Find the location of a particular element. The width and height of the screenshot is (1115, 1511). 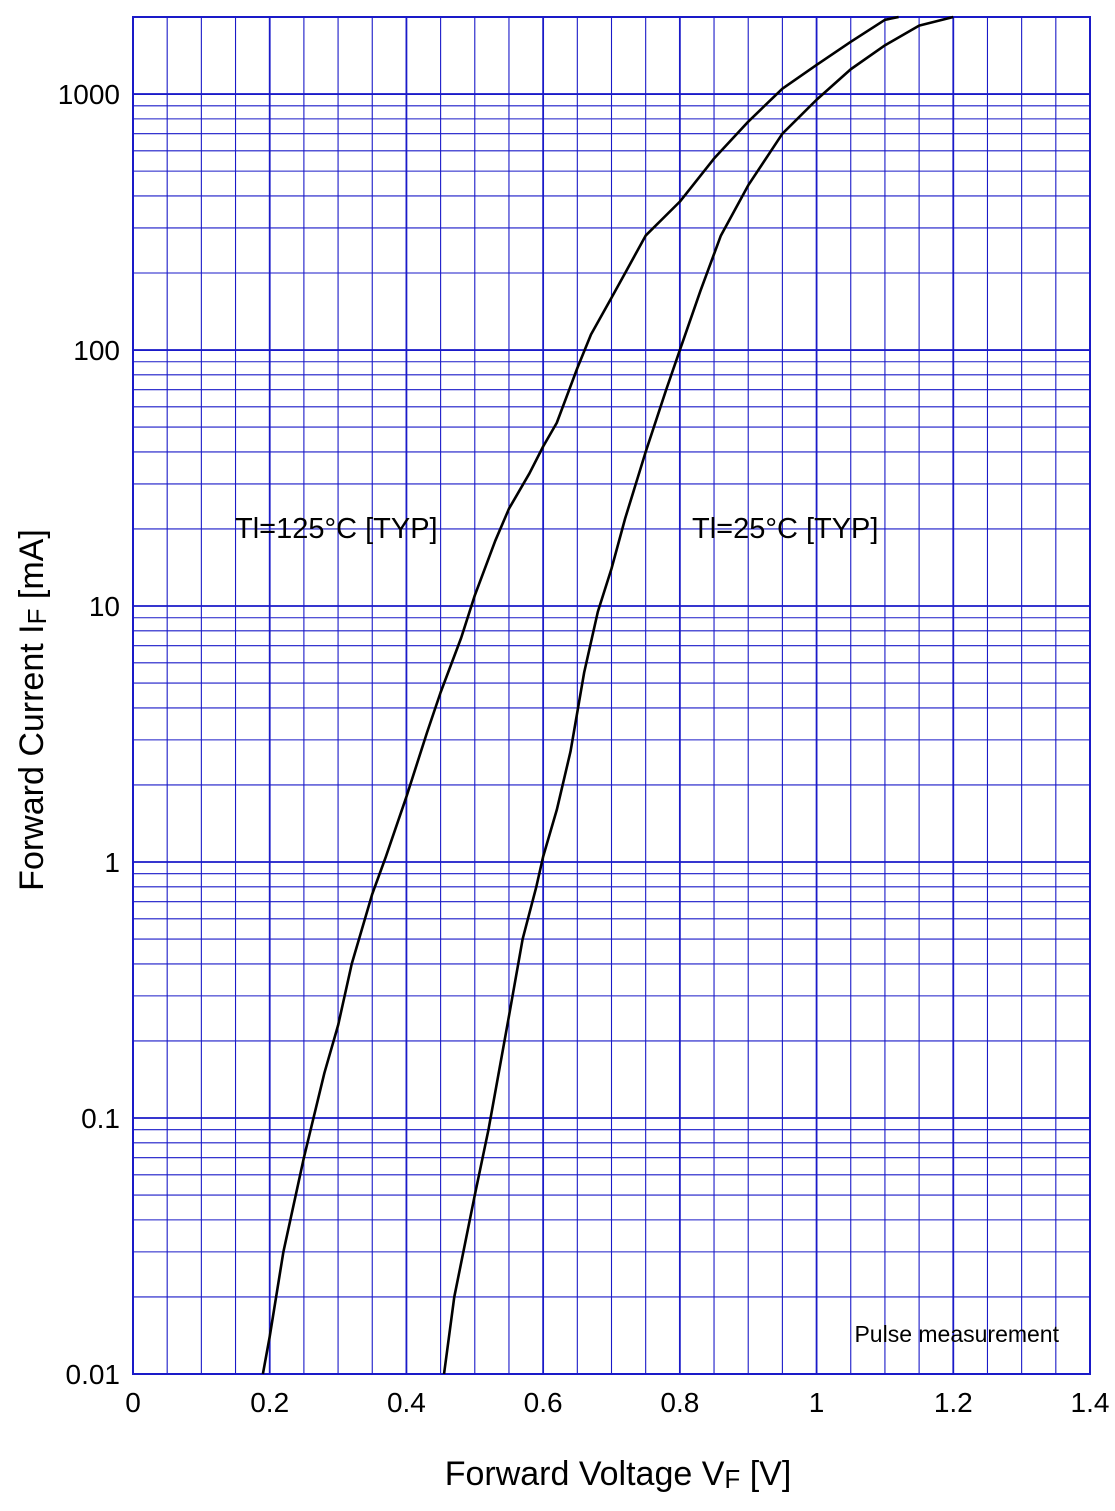

x-axis-label-sub: F is located at coordinates (732, 1479).